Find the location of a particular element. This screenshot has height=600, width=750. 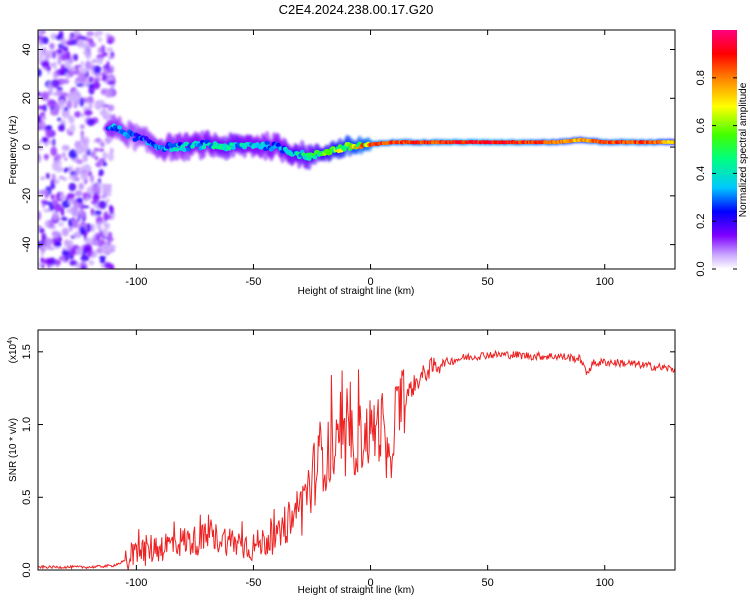

colorbar-tick-label: 0.8 is located at coordinates (701, 77).